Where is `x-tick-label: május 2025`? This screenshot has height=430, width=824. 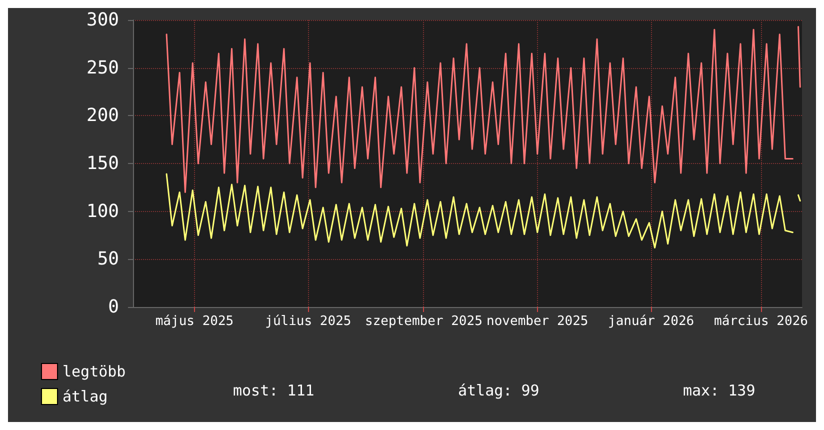
x-tick-label: május 2025 is located at coordinates (194, 321).